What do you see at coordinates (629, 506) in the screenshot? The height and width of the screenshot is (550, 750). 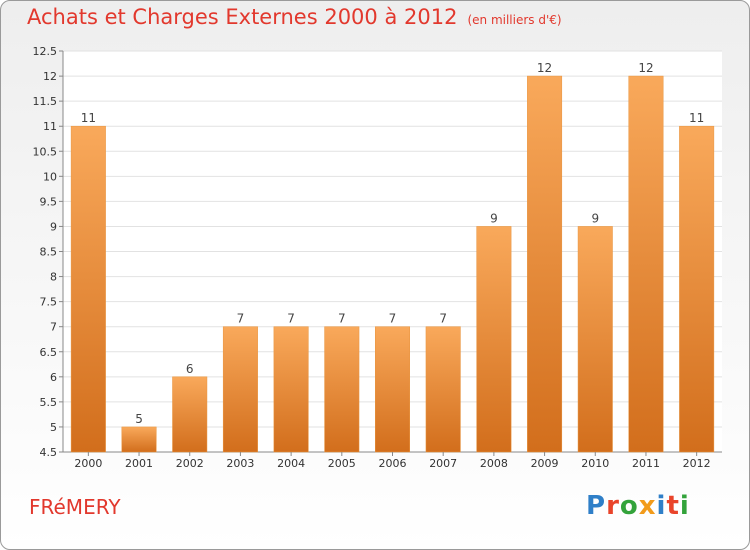 I see `logo-letter: o` at bounding box center [629, 506].